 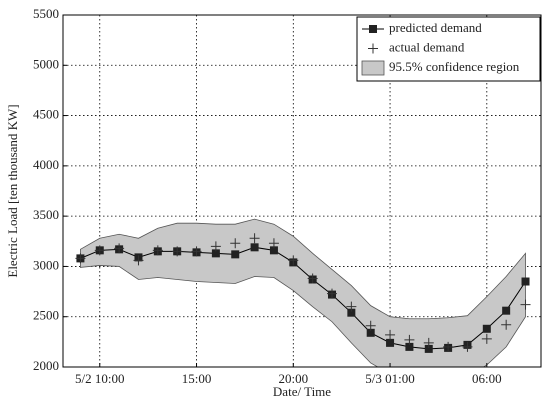 What do you see at coordinates (302, 391) in the screenshot?
I see `x-axis-title: Date/ Time` at bounding box center [302, 391].